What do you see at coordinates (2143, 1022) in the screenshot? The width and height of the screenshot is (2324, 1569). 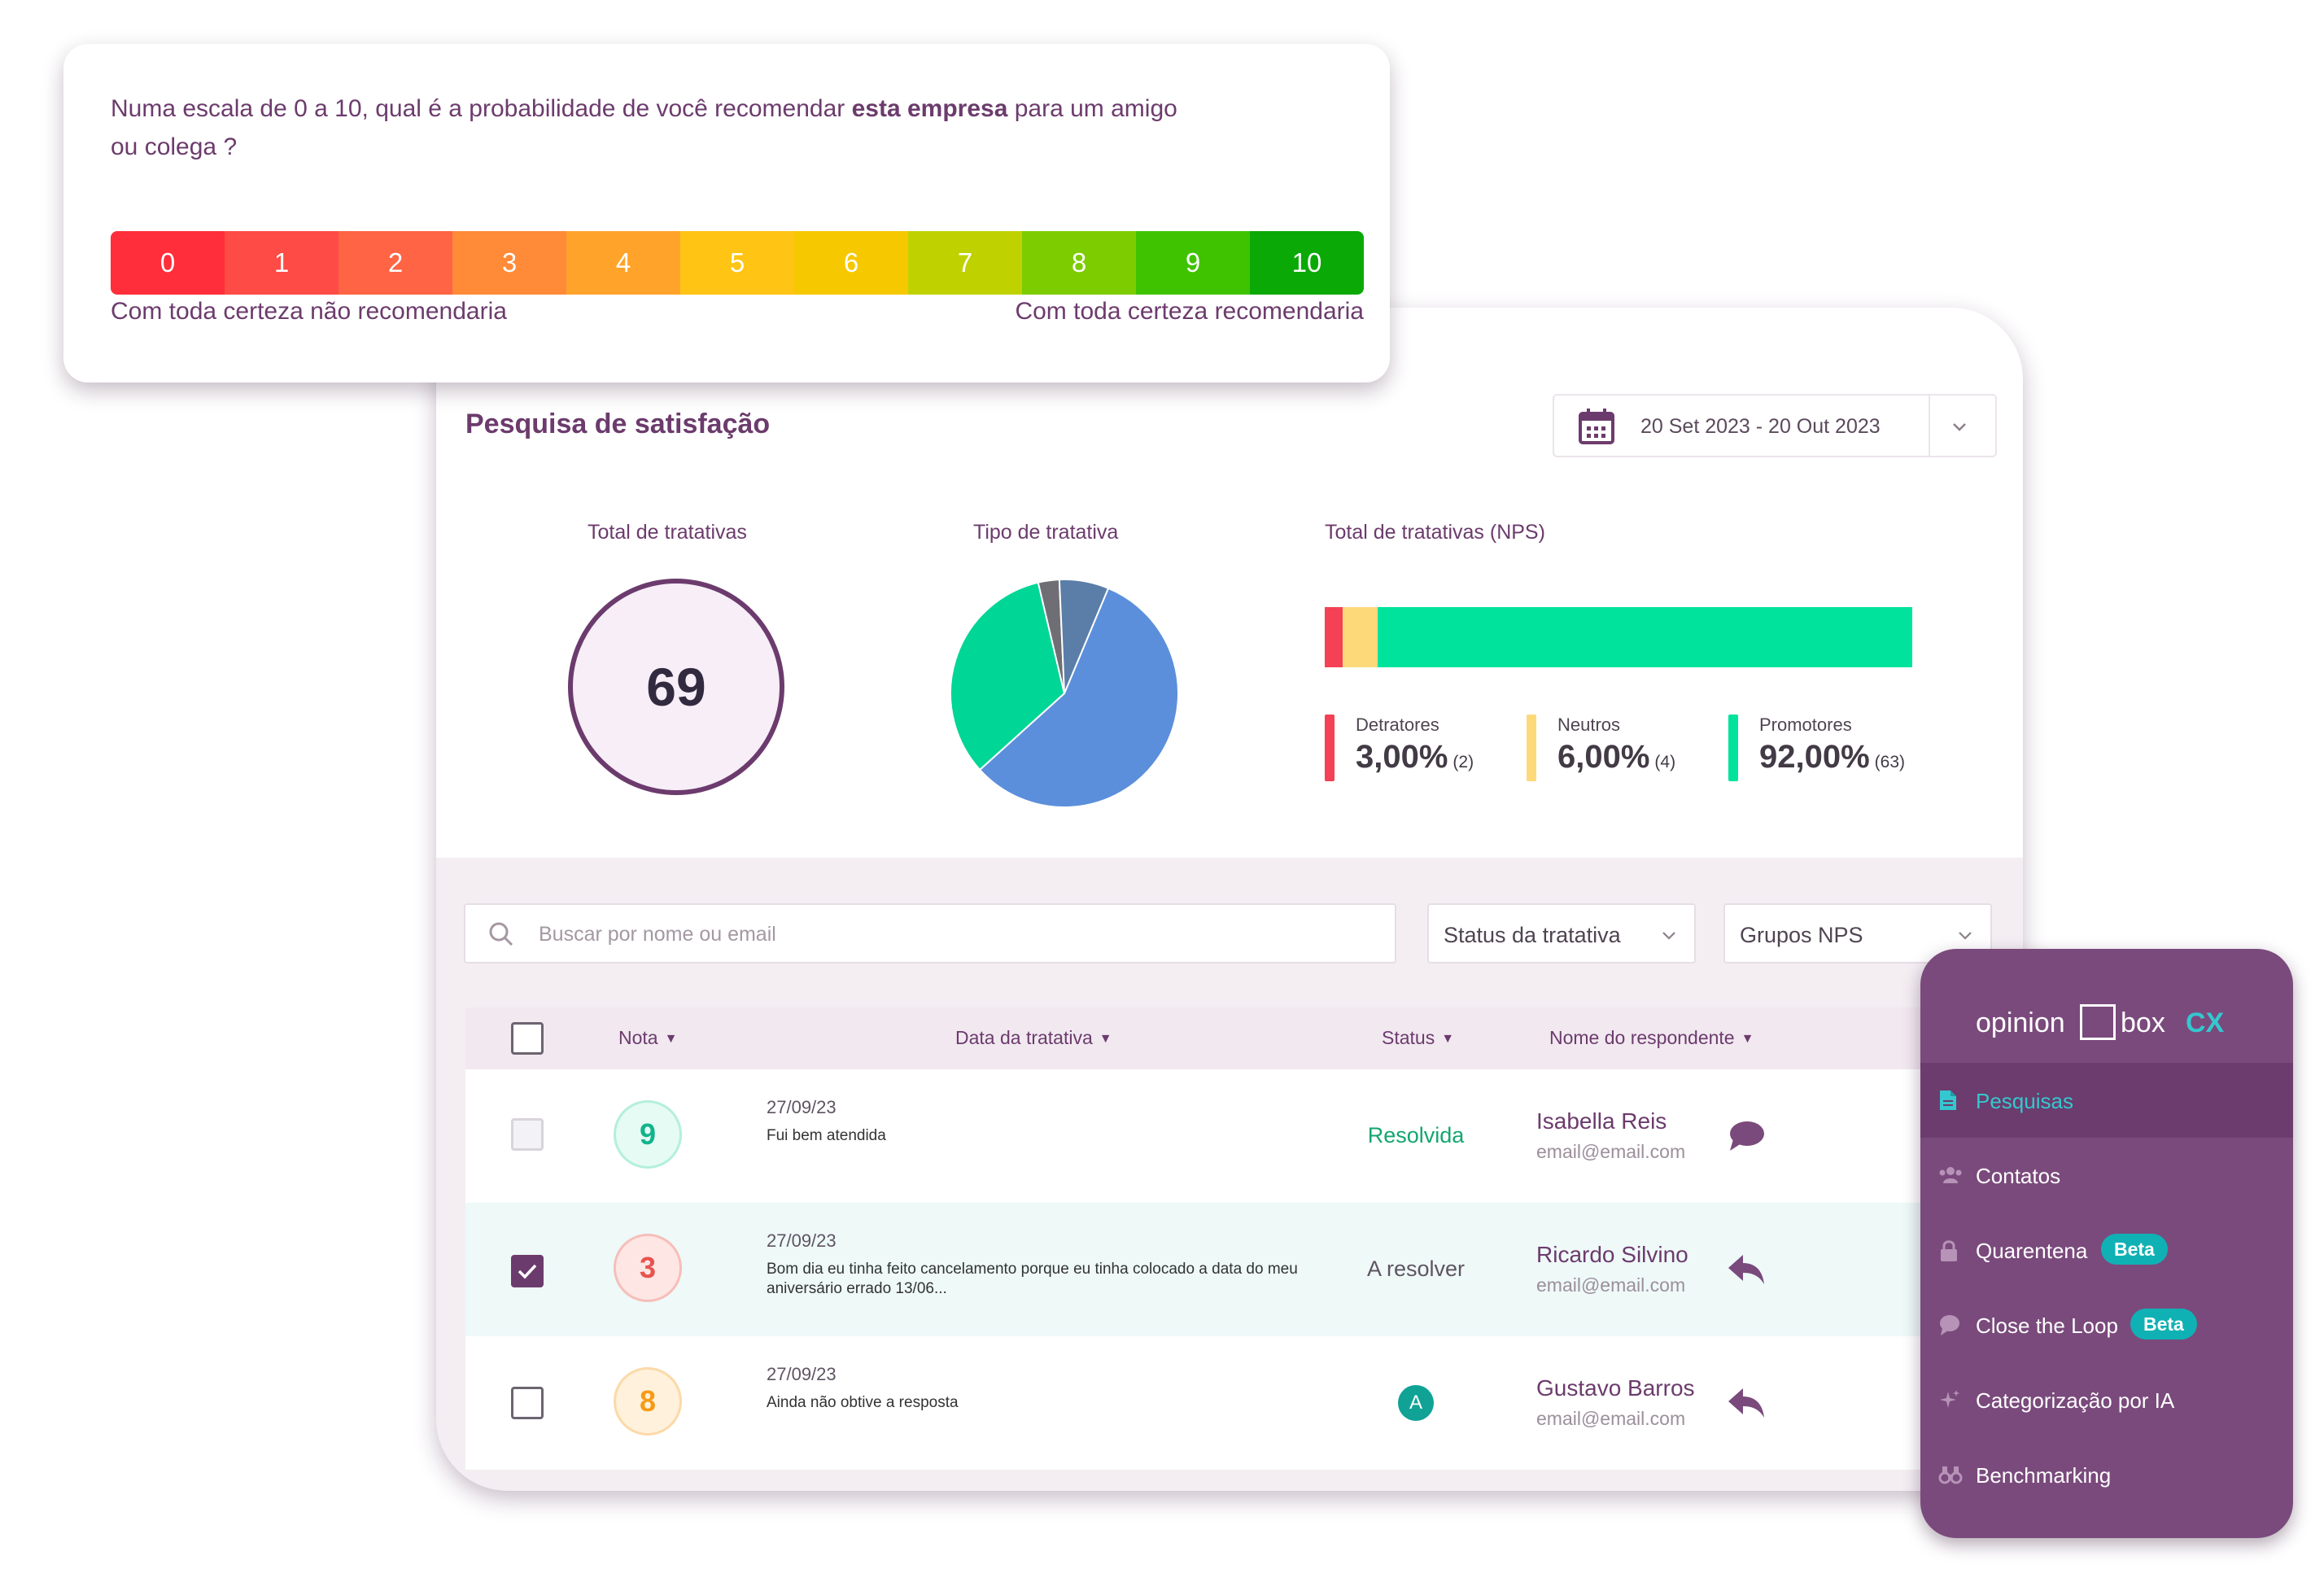 I see `logo-word-box: box` at bounding box center [2143, 1022].